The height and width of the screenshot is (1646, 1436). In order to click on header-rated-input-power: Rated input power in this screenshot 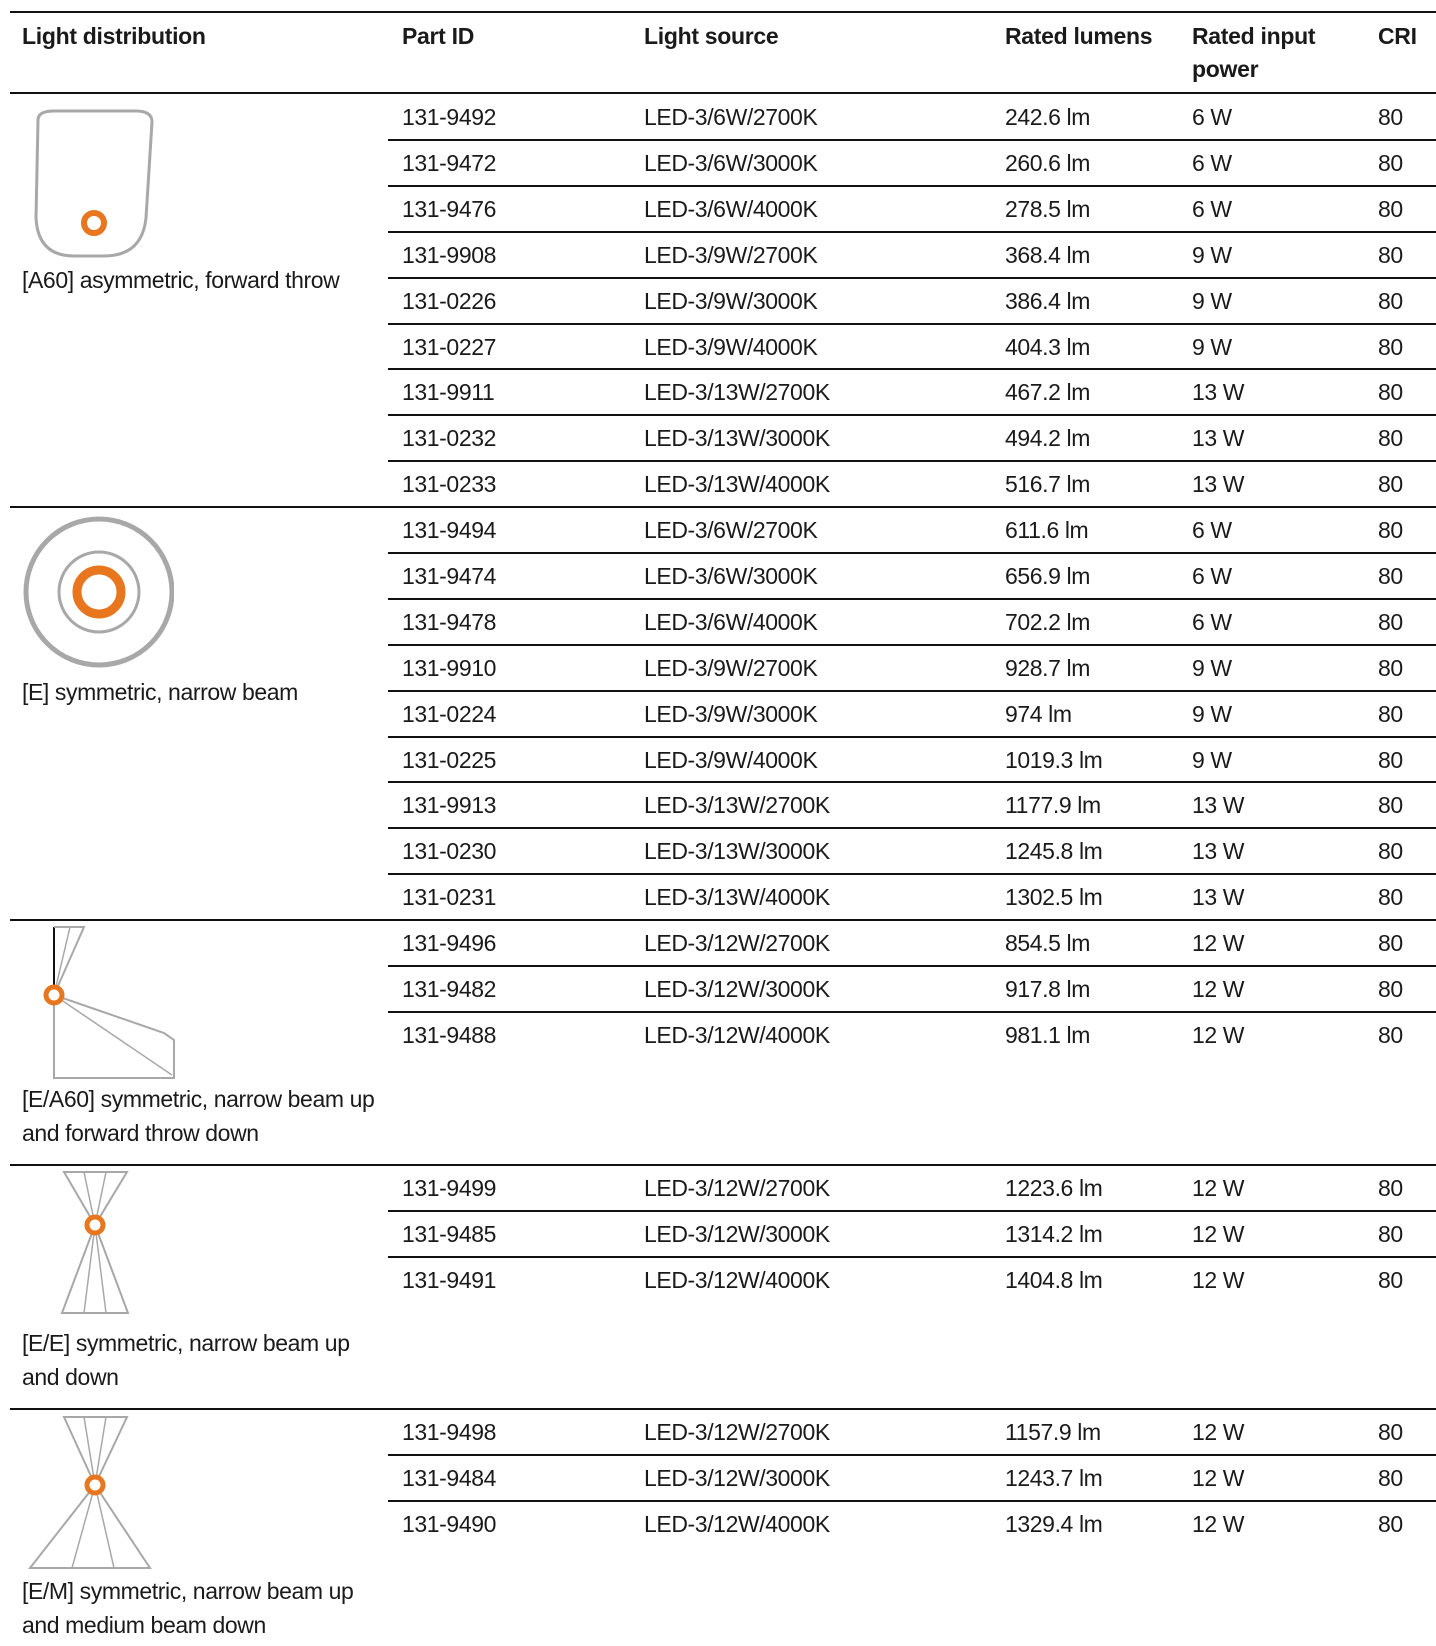, I will do `click(1254, 52)`.